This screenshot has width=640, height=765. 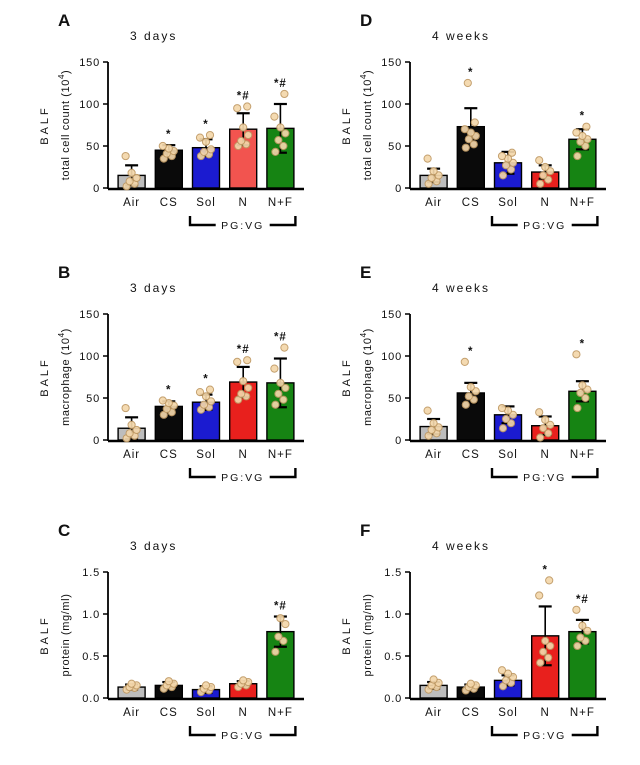 What do you see at coordinates (96, 189) in the screenshot?
I see `y-tick-label: 0` at bounding box center [96, 189].